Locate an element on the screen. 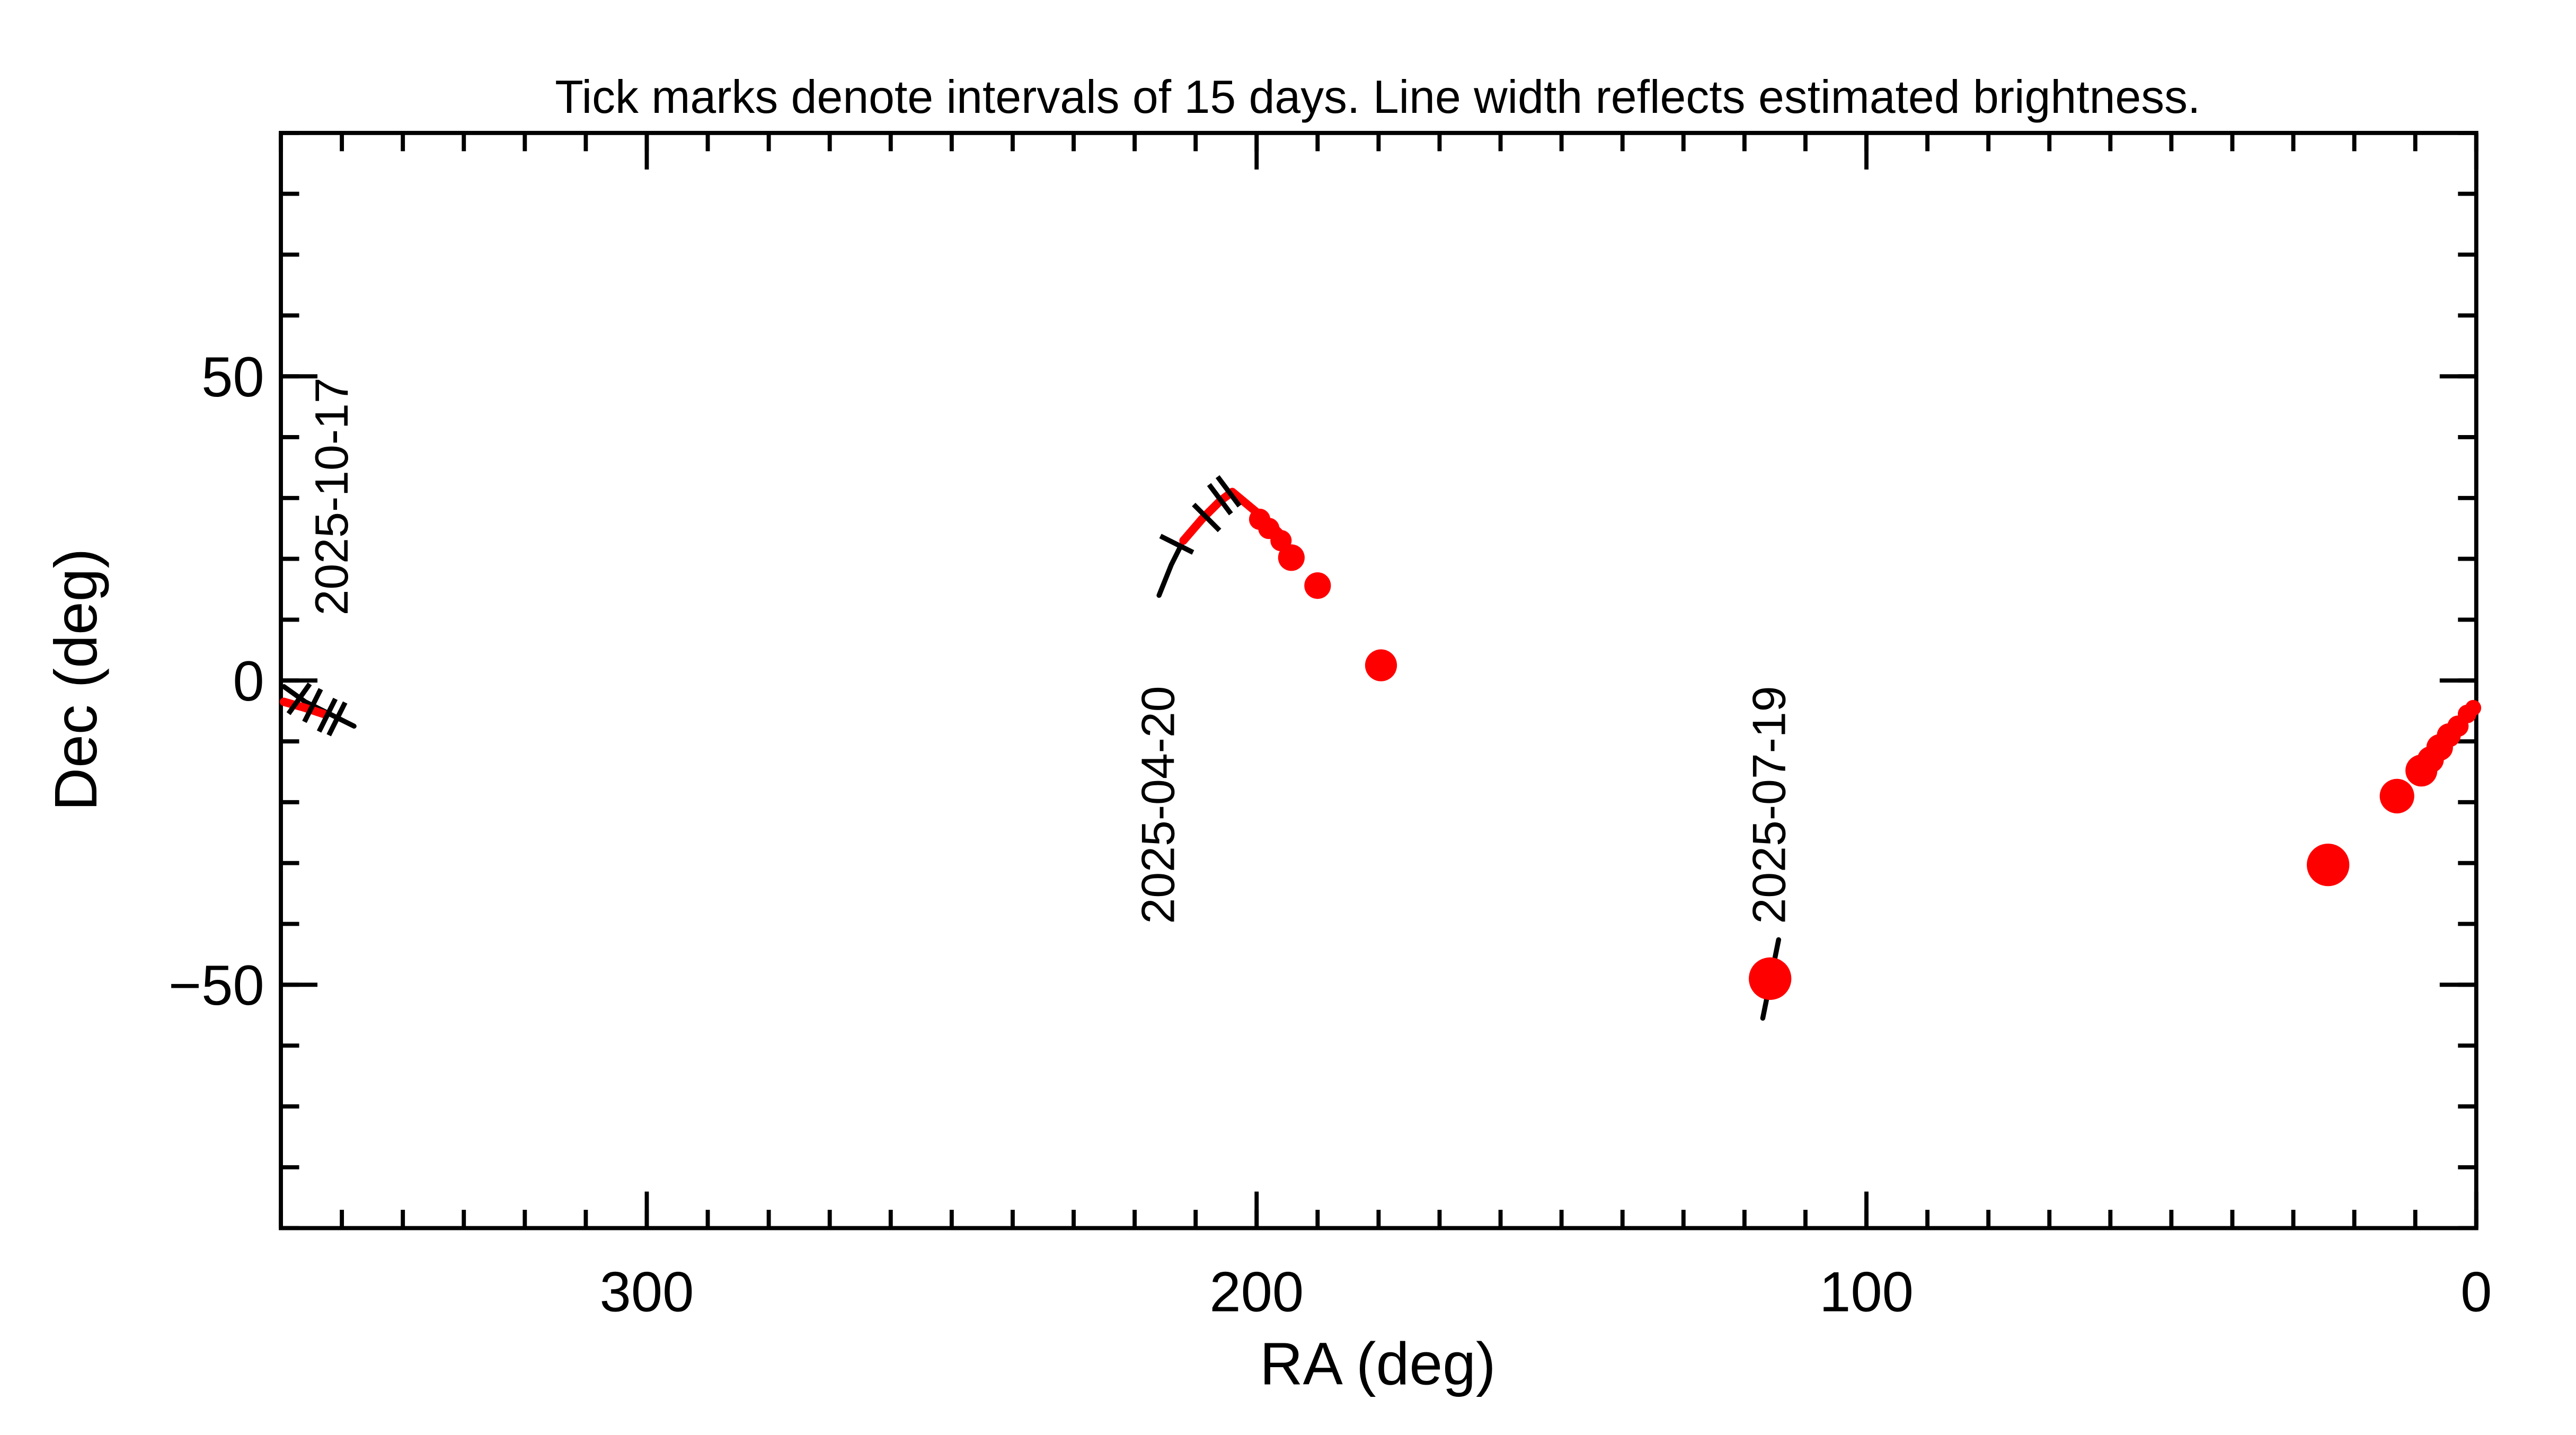  y-axis-label: Dec (deg) is located at coordinates (75, 679).